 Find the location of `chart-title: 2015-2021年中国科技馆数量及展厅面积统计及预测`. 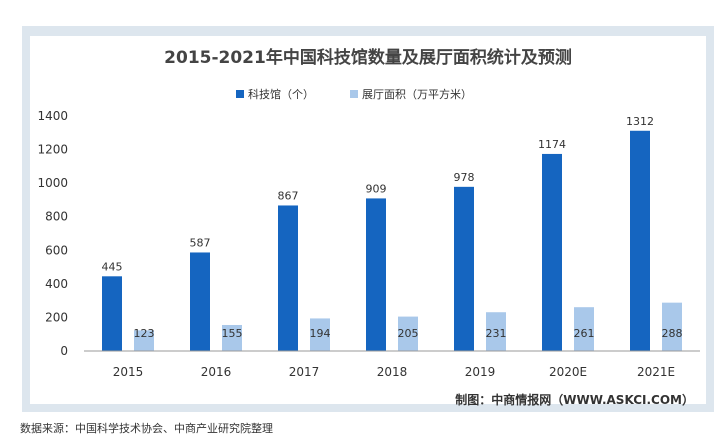

chart-title: 2015-2021年中国科技馆数量及展厅面积统计及预测 is located at coordinates (368, 57).